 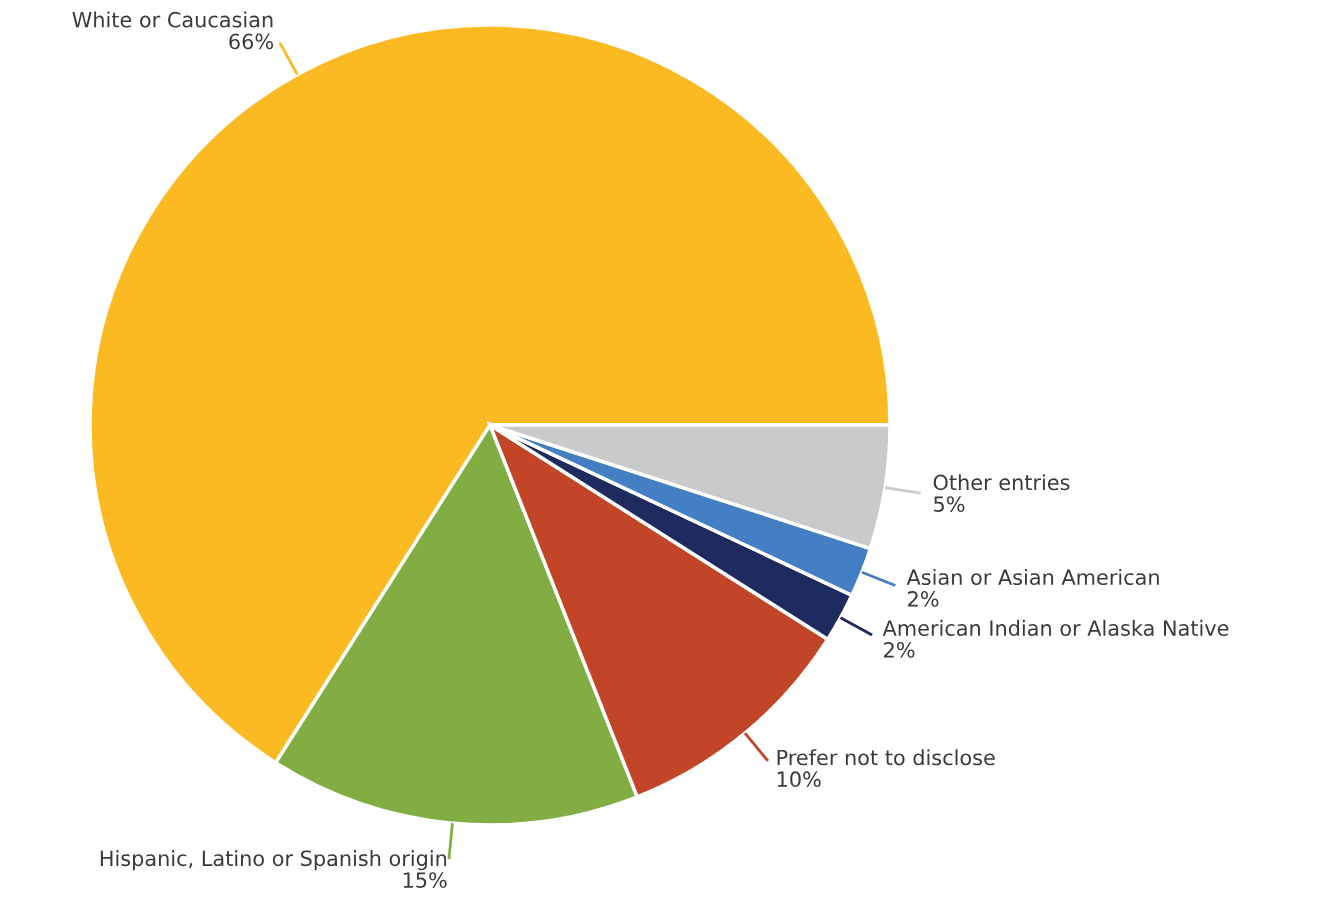 What do you see at coordinates (172, 19) in the screenshot?
I see `slice-label: White or Caucasian` at bounding box center [172, 19].